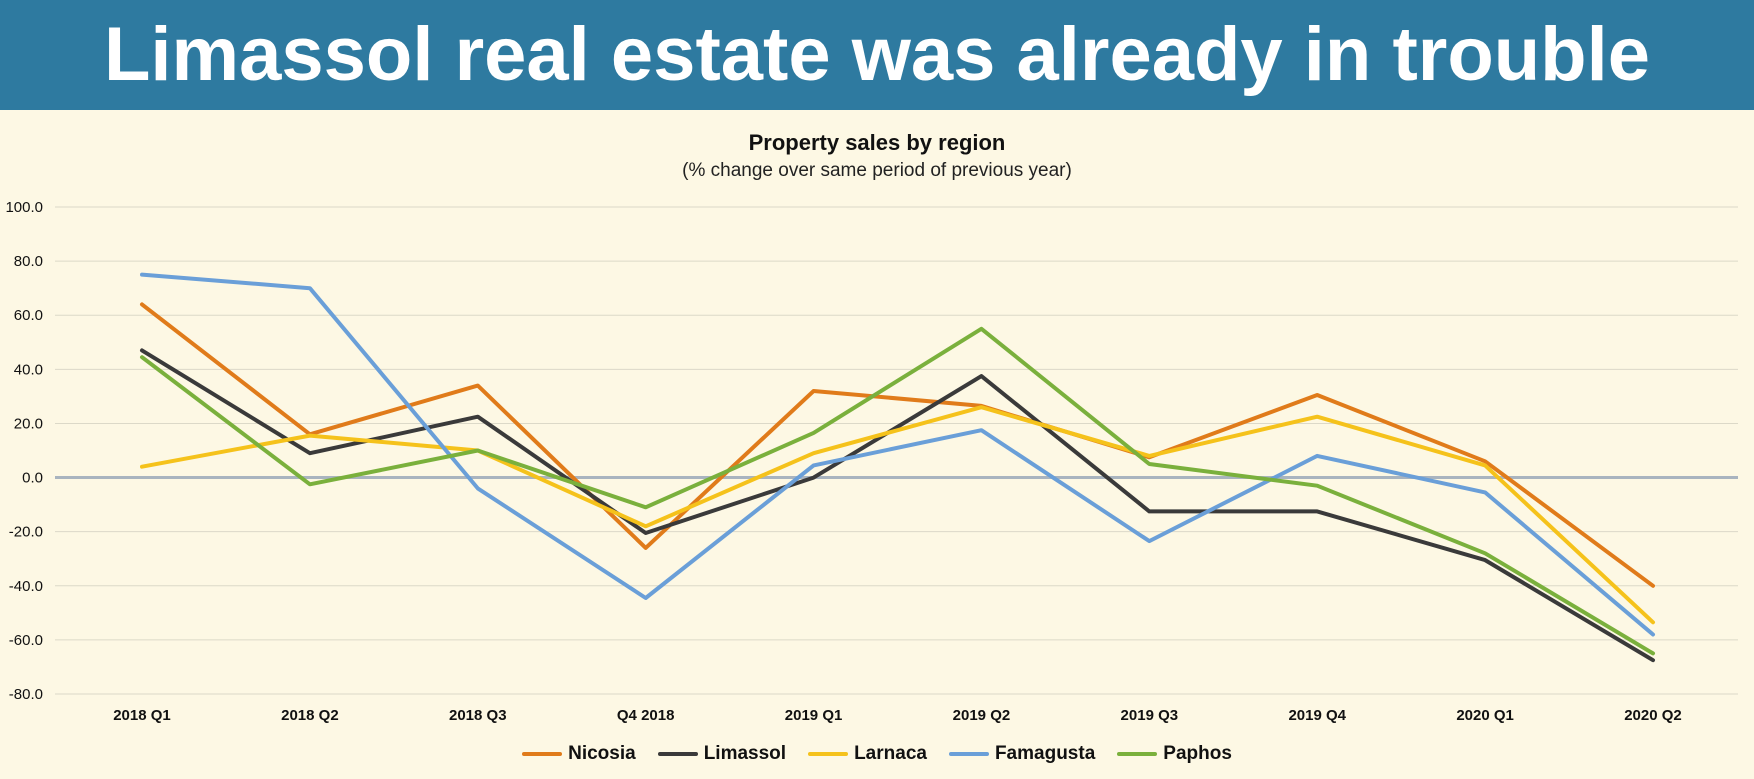  I want to click on legend-item-famagusta: Famagusta, so click(1022, 754).